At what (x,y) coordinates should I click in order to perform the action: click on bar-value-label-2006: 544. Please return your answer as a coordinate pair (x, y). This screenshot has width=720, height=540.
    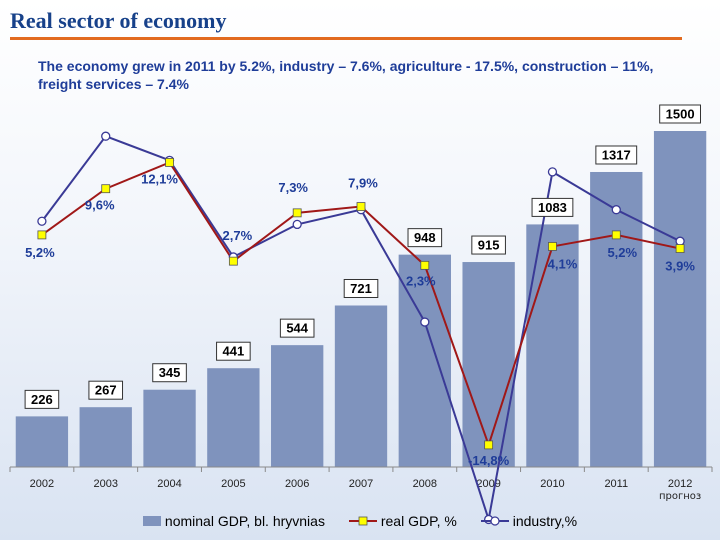
    Looking at the image, I should click on (297, 328).